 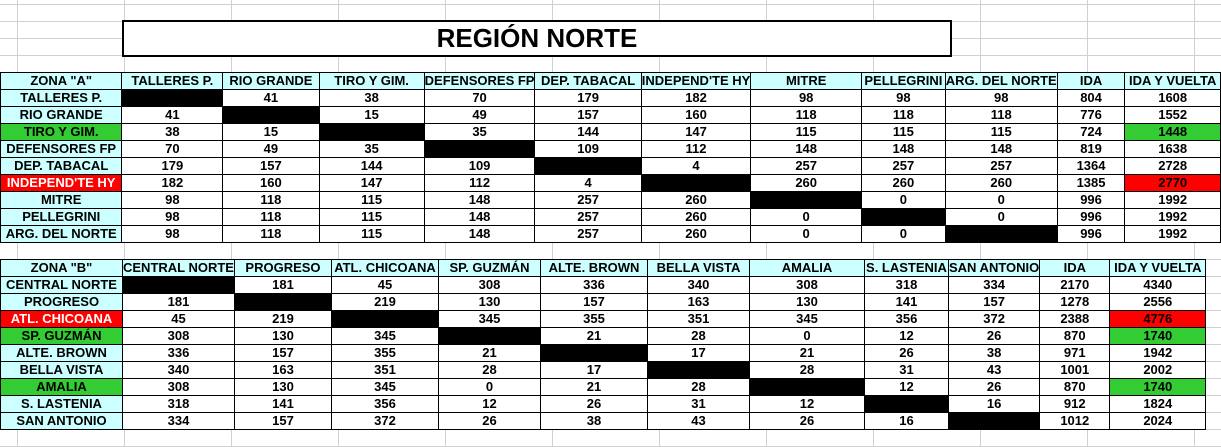 What do you see at coordinates (1158, 404) in the screenshot?
I see `total-cell: 1824` at bounding box center [1158, 404].